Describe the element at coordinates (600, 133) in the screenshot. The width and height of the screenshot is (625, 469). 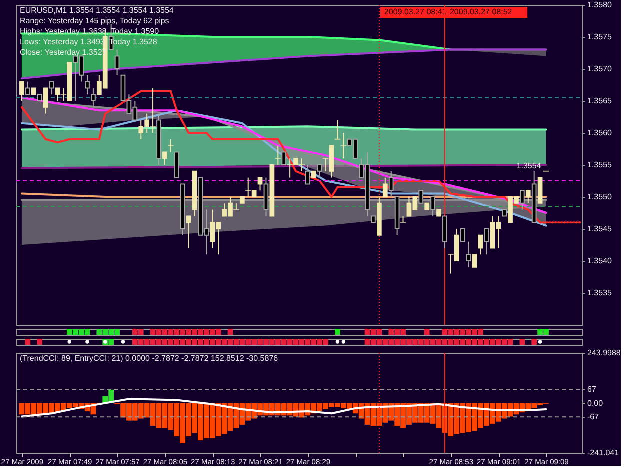
I see `y-tick-label: 1.3560` at that location.